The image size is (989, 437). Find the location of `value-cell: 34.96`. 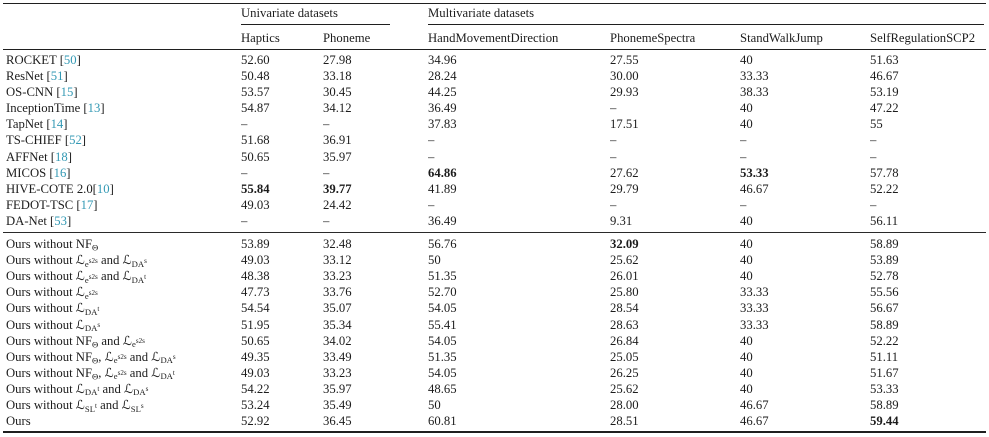

value-cell: 34.96 is located at coordinates (442, 60).